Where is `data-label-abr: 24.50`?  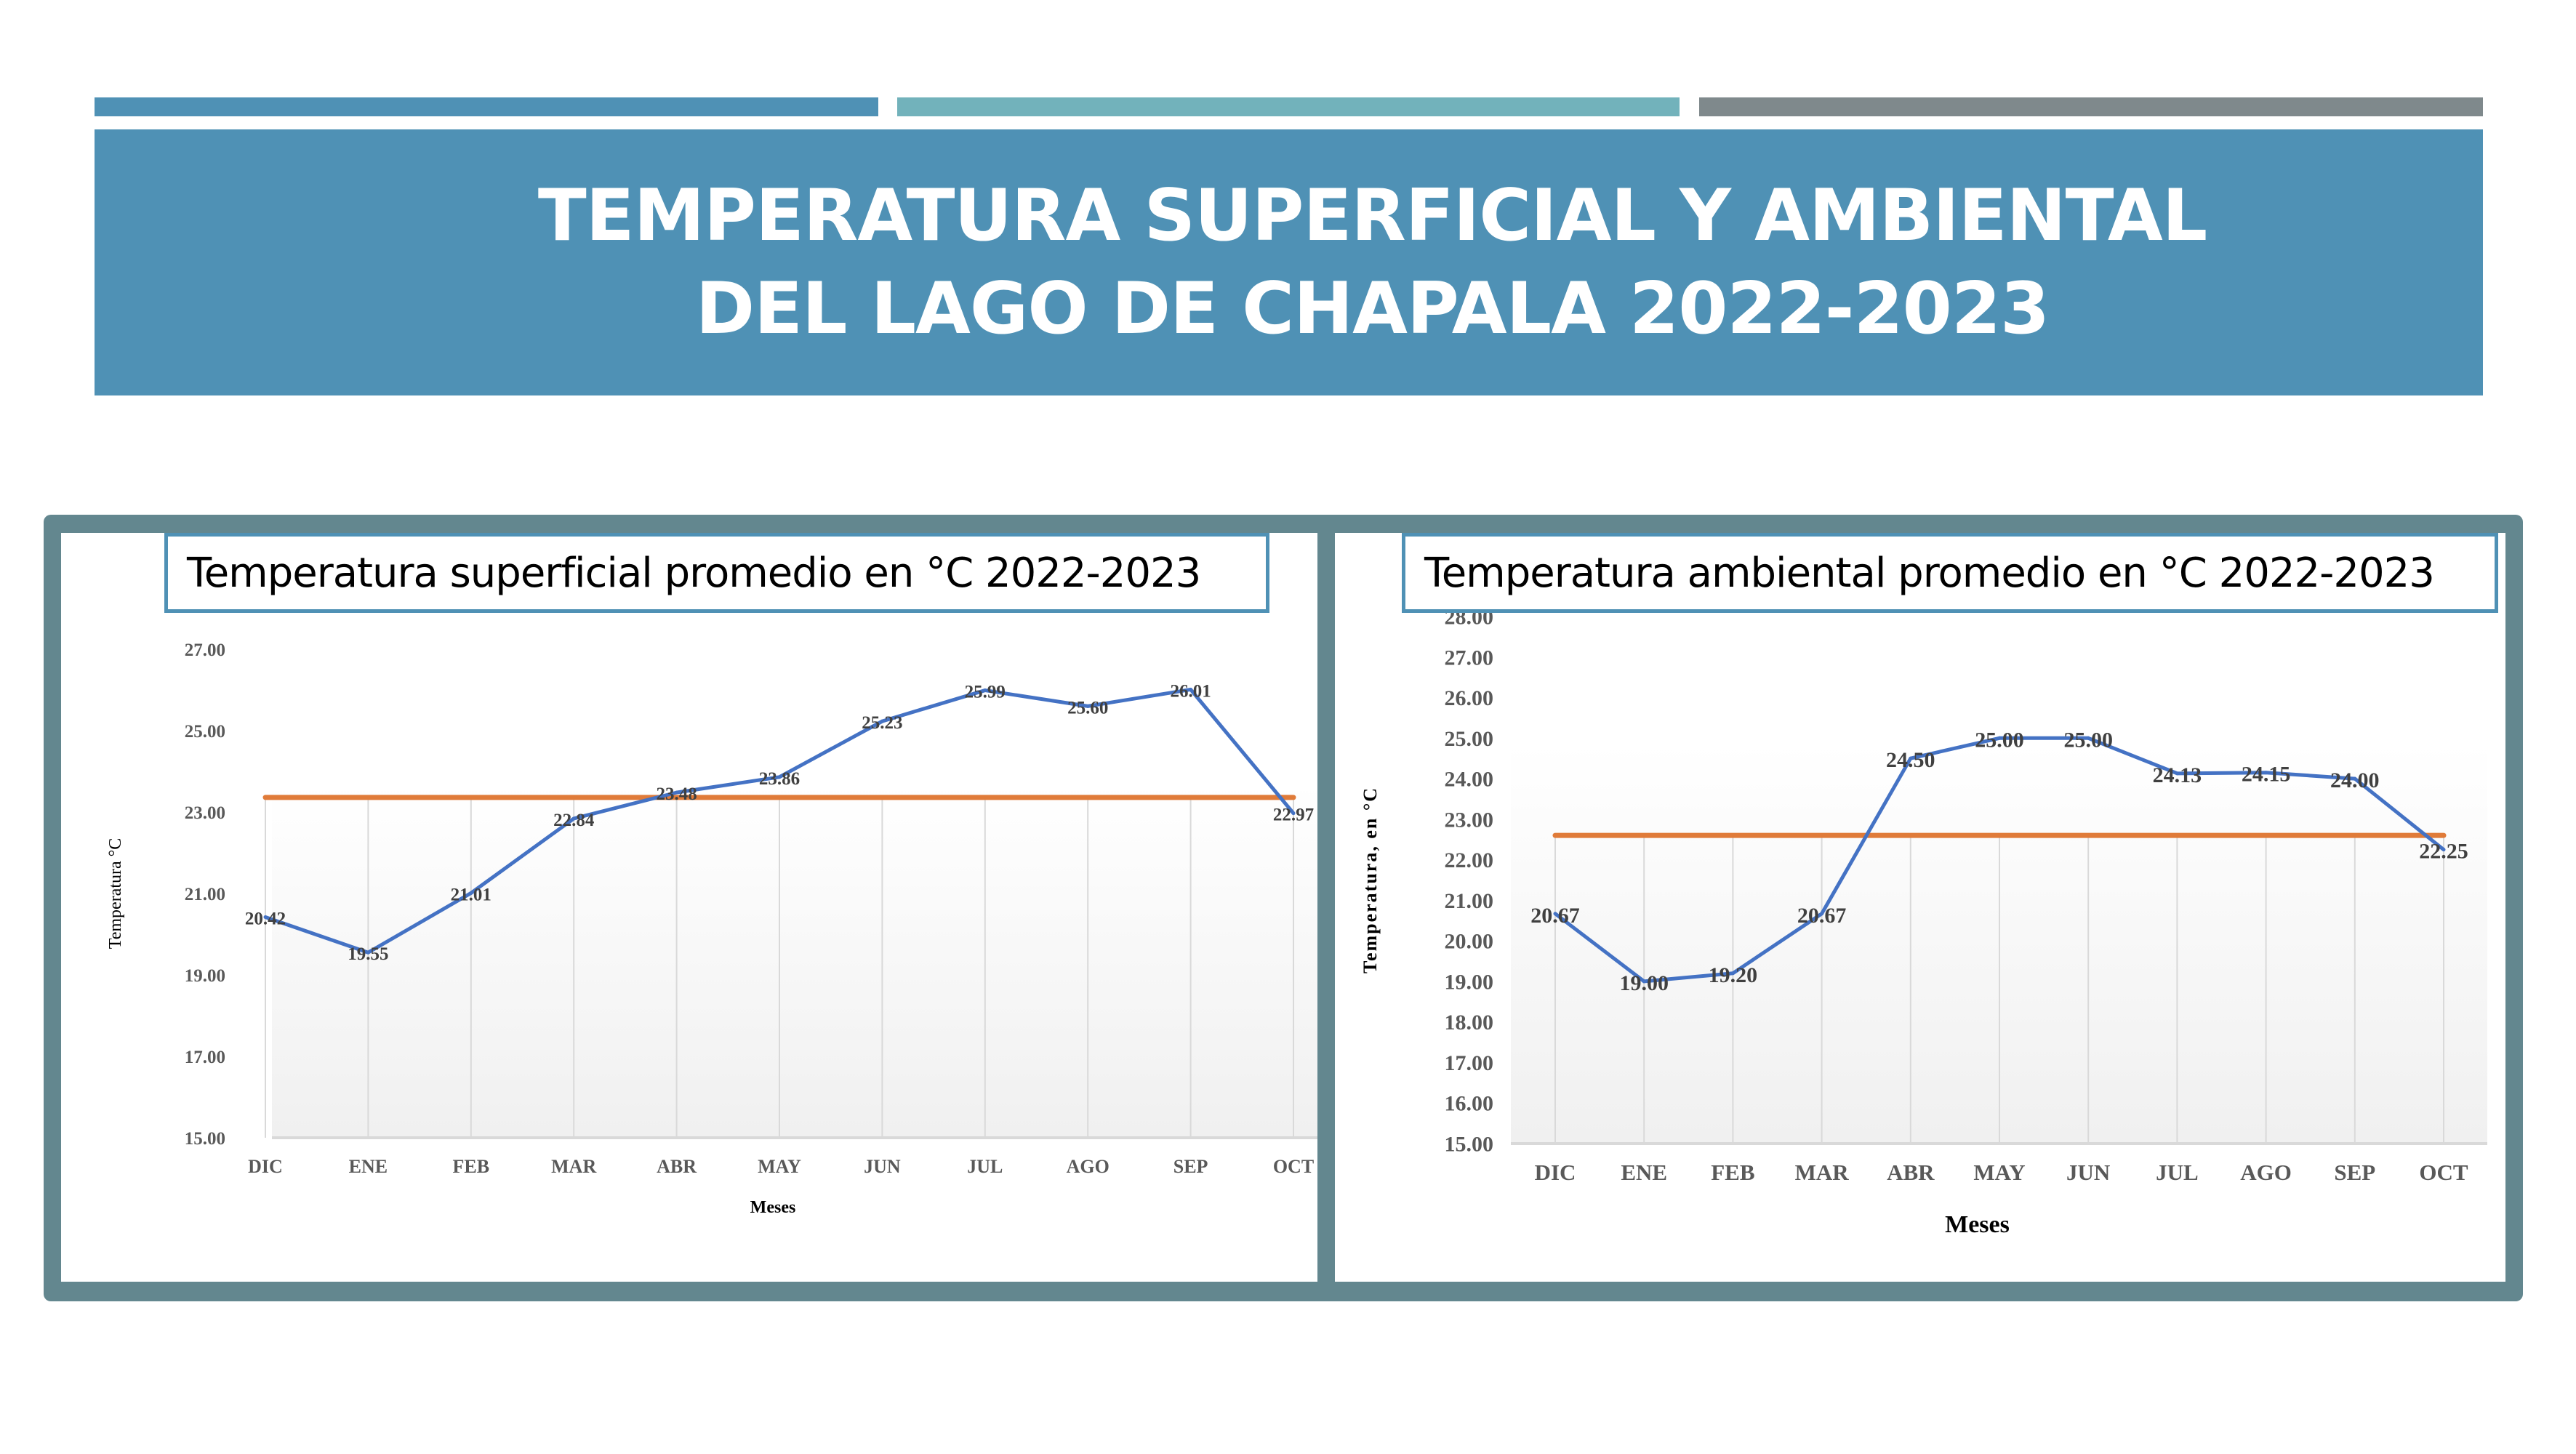
data-label-abr: 24.50 is located at coordinates (1910, 760).